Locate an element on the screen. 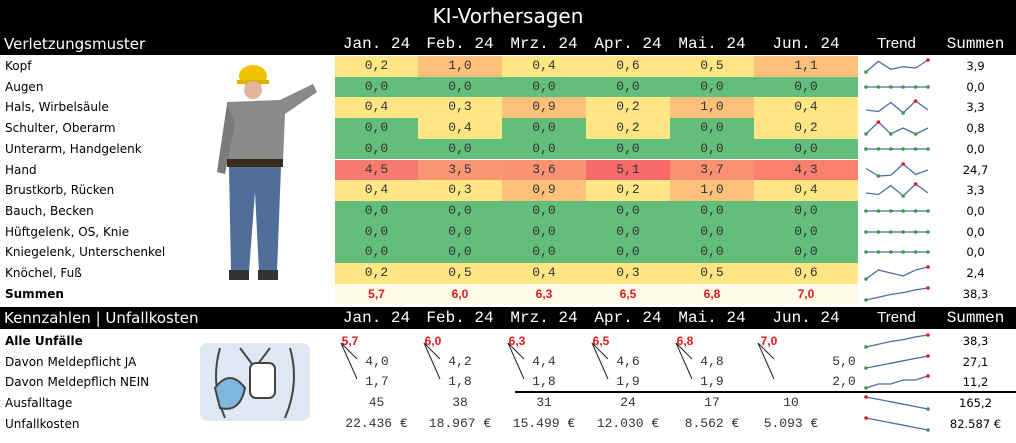 The image size is (1016, 443). kpi-value: 1,8 is located at coordinates (544, 382).